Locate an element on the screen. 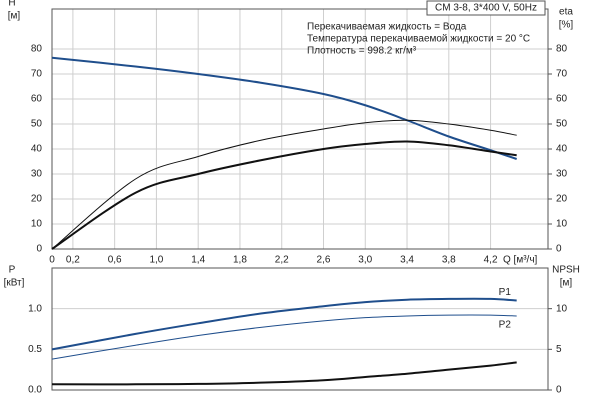 The image size is (600, 400). x-tick-label: 0,2 is located at coordinates (73, 260).